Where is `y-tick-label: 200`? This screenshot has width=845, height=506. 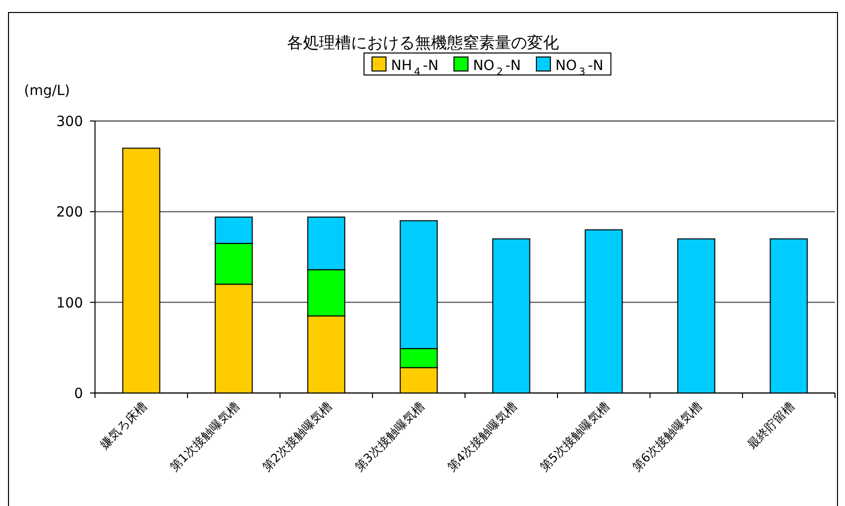
y-tick-label: 200 is located at coordinates (69, 212).